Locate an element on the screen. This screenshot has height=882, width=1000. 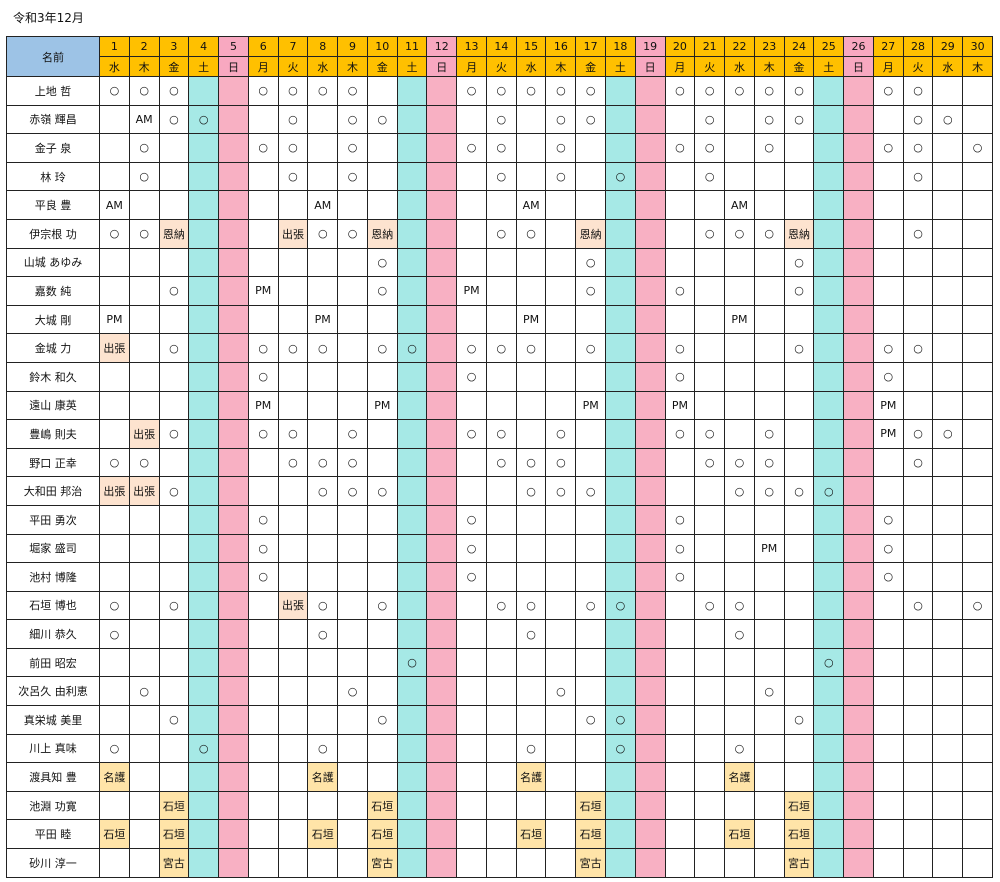
weekday-header: 日 is located at coordinates (650, 66).